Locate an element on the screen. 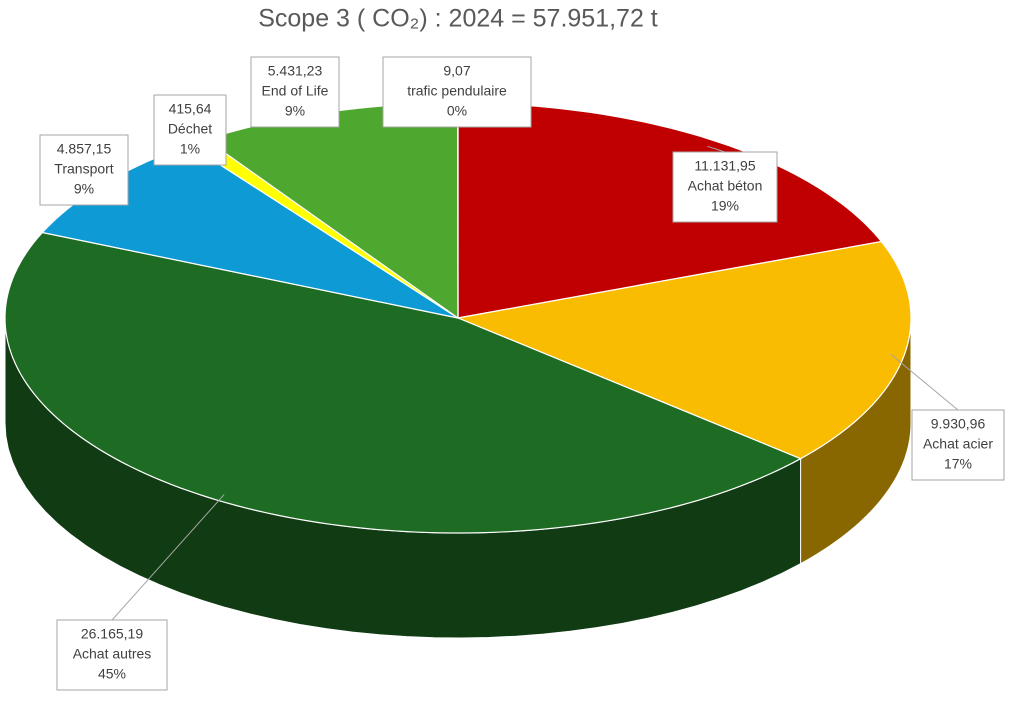 The width and height of the screenshot is (1022, 701). percent-label: 19% is located at coordinates (725, 206).